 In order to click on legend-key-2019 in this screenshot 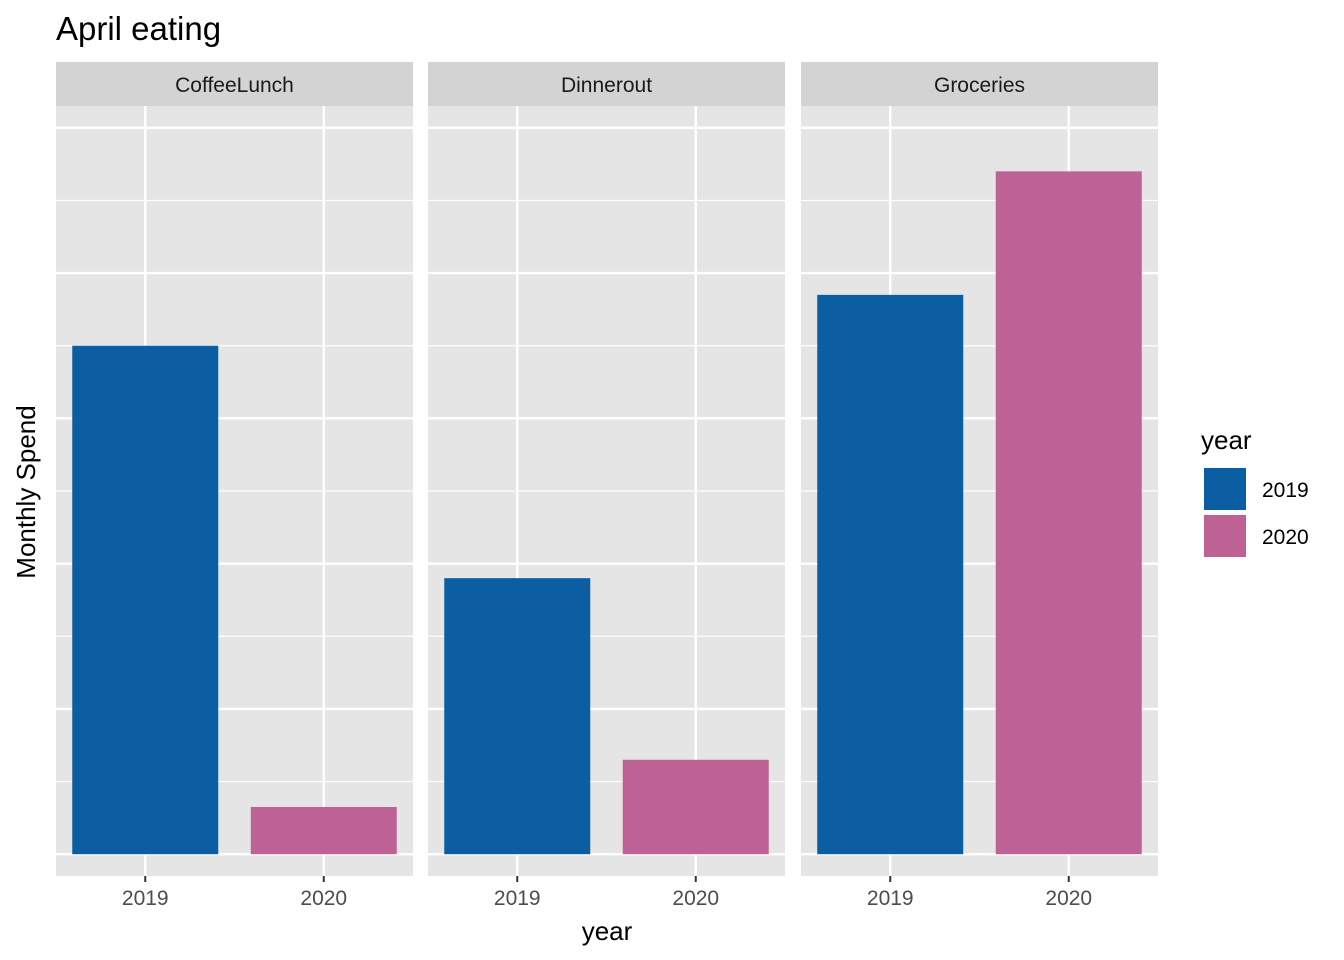, I will do `click(1225, 489)`.